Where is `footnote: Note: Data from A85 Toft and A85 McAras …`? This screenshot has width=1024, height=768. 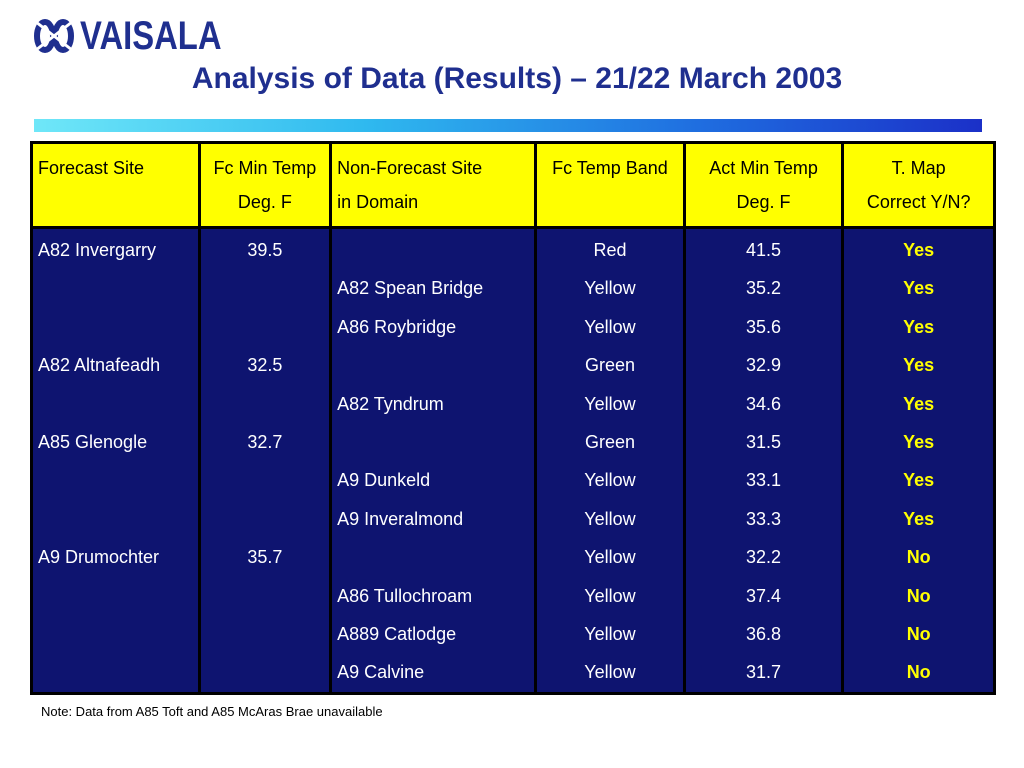 footnote: Note: Data from A85 Toft and A85 McAras … is located at coordinates (212, 711).